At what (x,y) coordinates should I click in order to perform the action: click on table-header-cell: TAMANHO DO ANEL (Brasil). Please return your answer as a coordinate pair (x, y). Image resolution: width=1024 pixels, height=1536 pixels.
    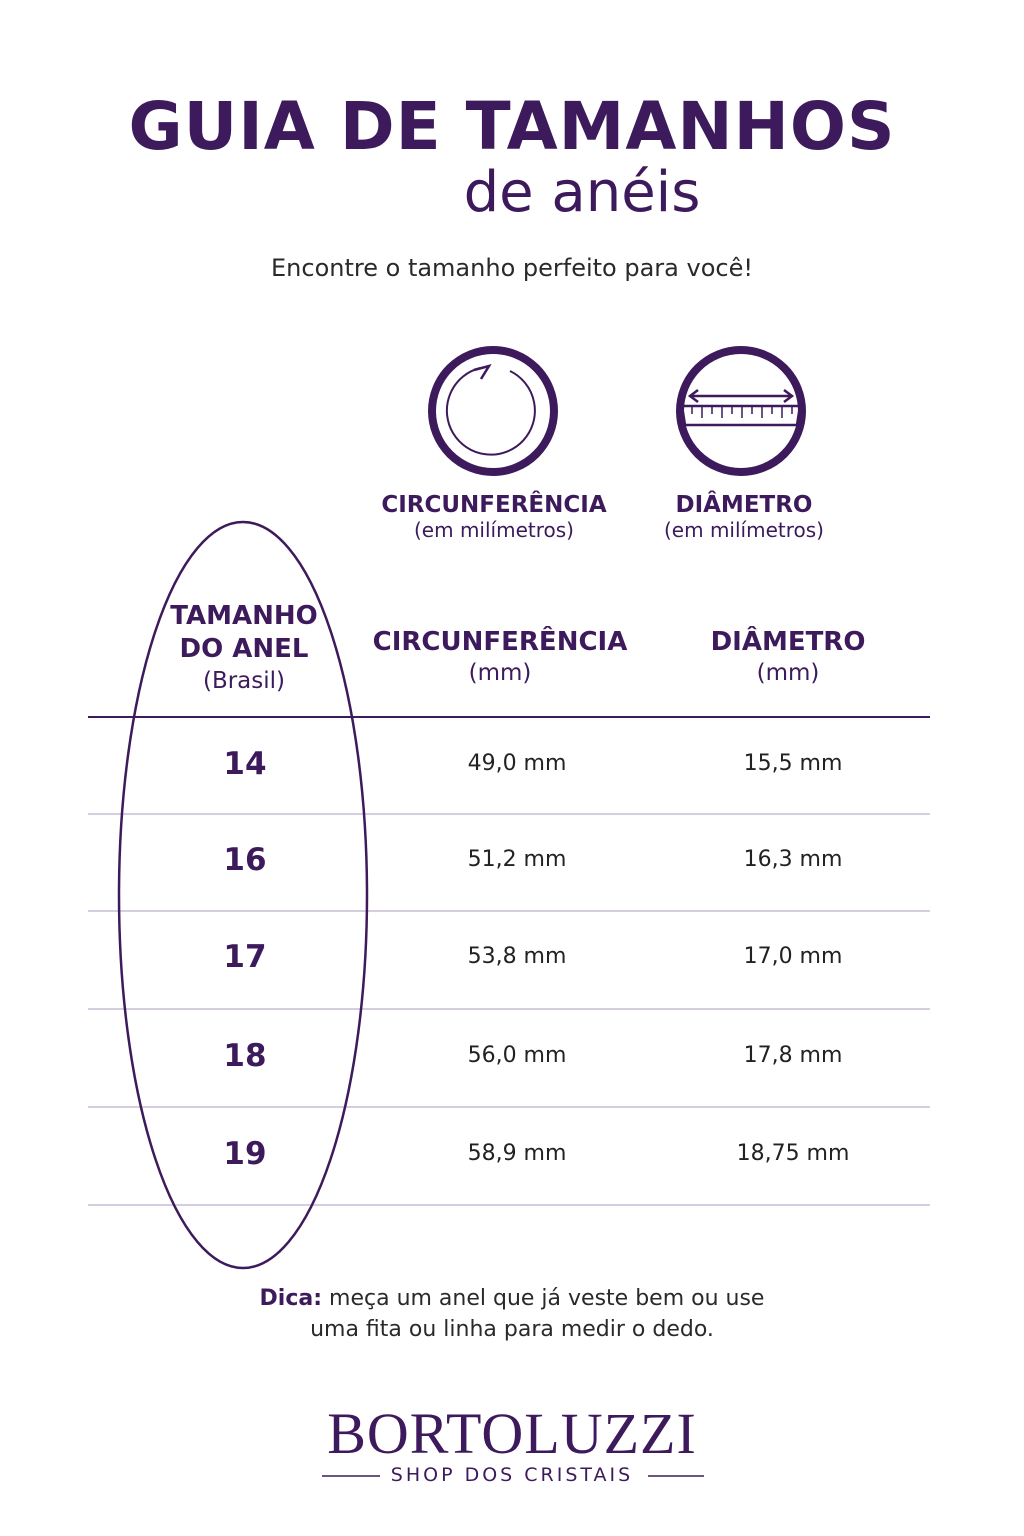
    Looking at the image, I should click on (244, 646).